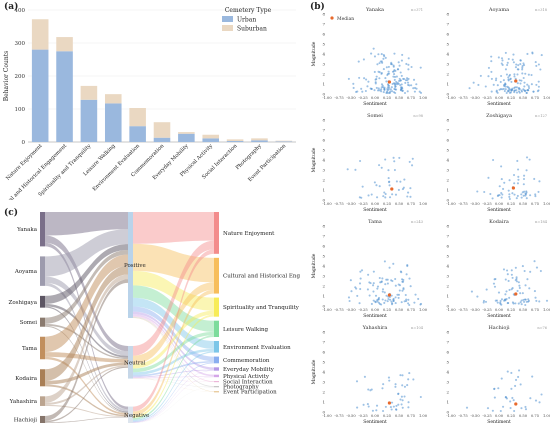  I want to click on x-tick-label: -0.50, so click(475, 204).